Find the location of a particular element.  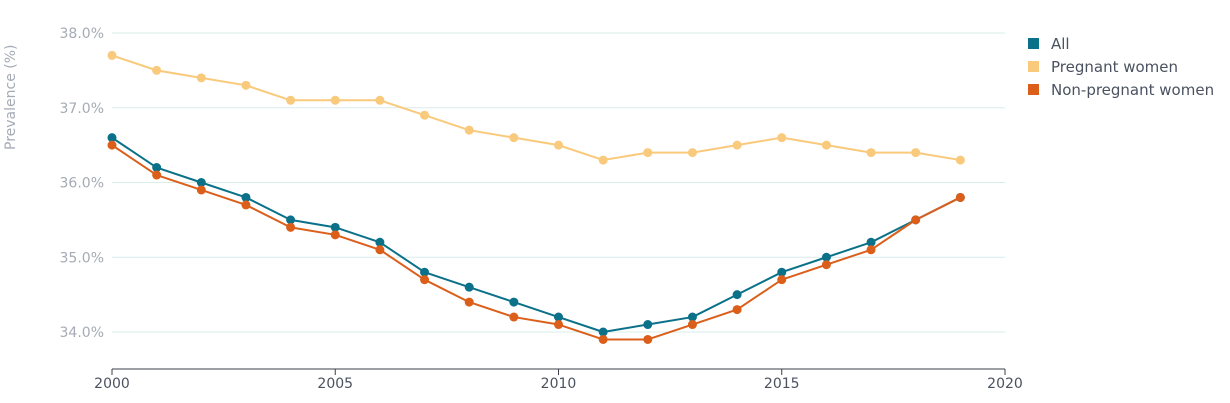

legend-label-non-pregnant-women: Non-pregnant women is located at coordinates (1133, 89).